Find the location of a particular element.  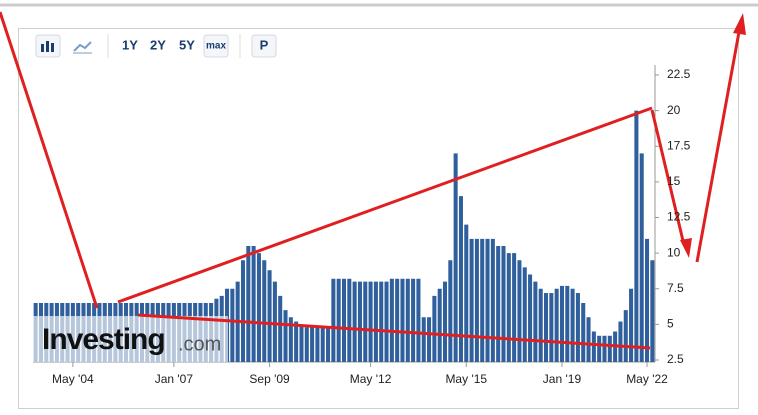

y-tick-label: 20 is located at coordinates (674, 110).